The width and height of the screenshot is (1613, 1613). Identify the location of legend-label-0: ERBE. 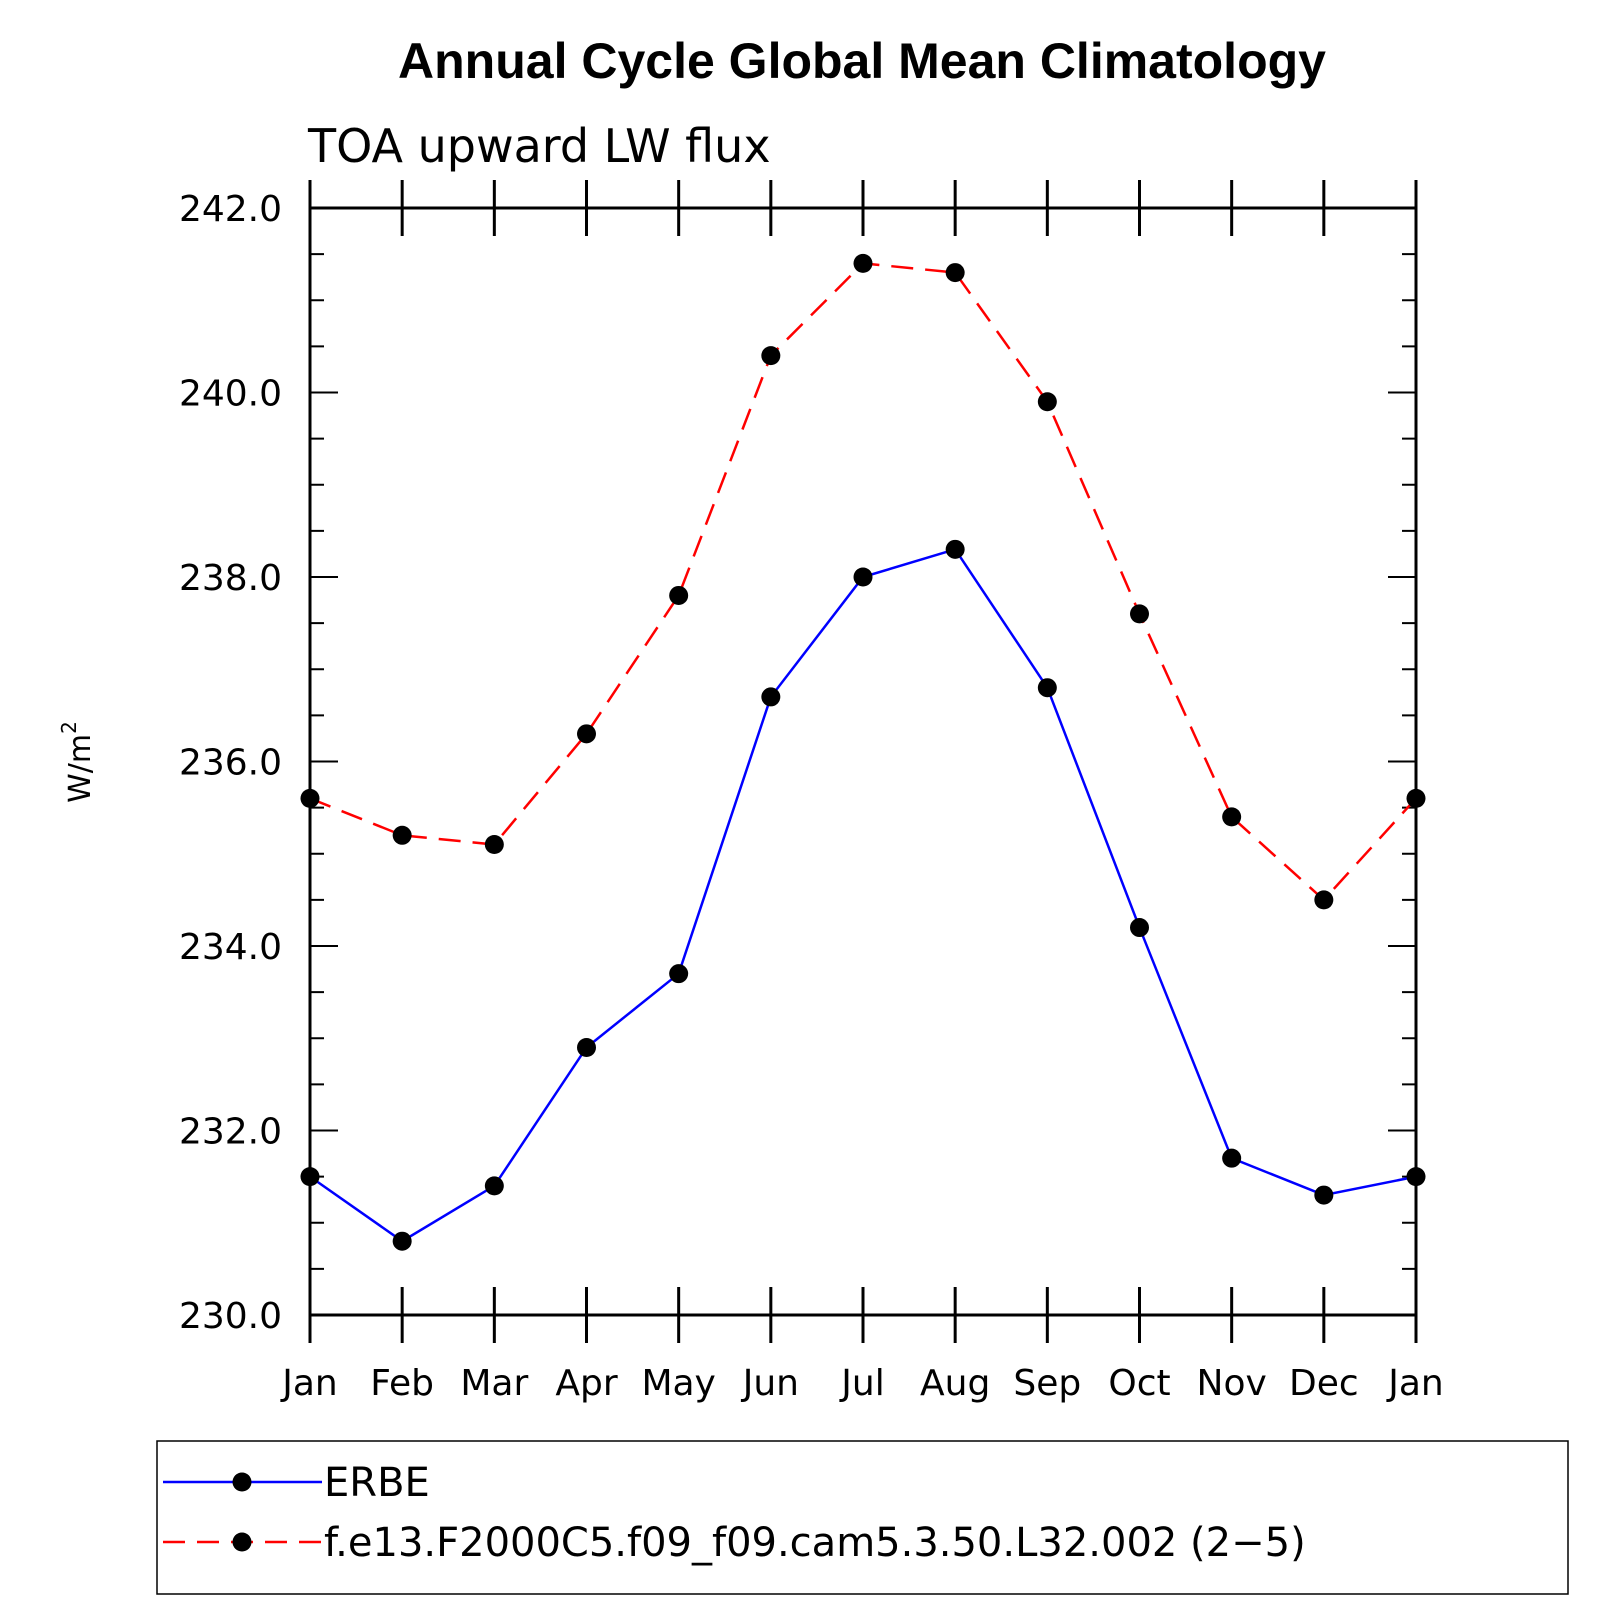
(377, 1483).